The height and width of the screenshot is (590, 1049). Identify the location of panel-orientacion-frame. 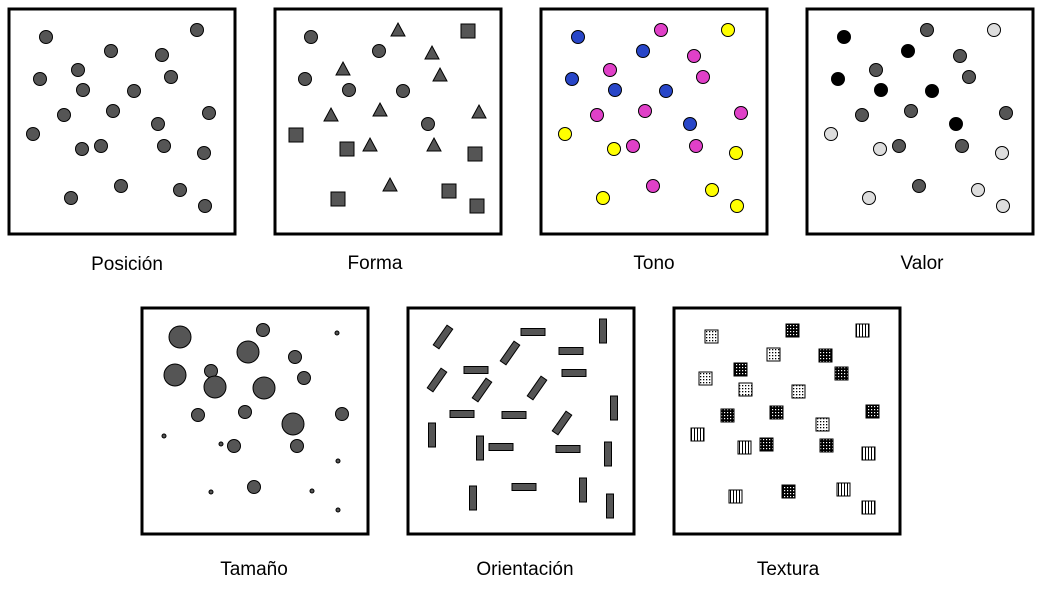
(521, 421).